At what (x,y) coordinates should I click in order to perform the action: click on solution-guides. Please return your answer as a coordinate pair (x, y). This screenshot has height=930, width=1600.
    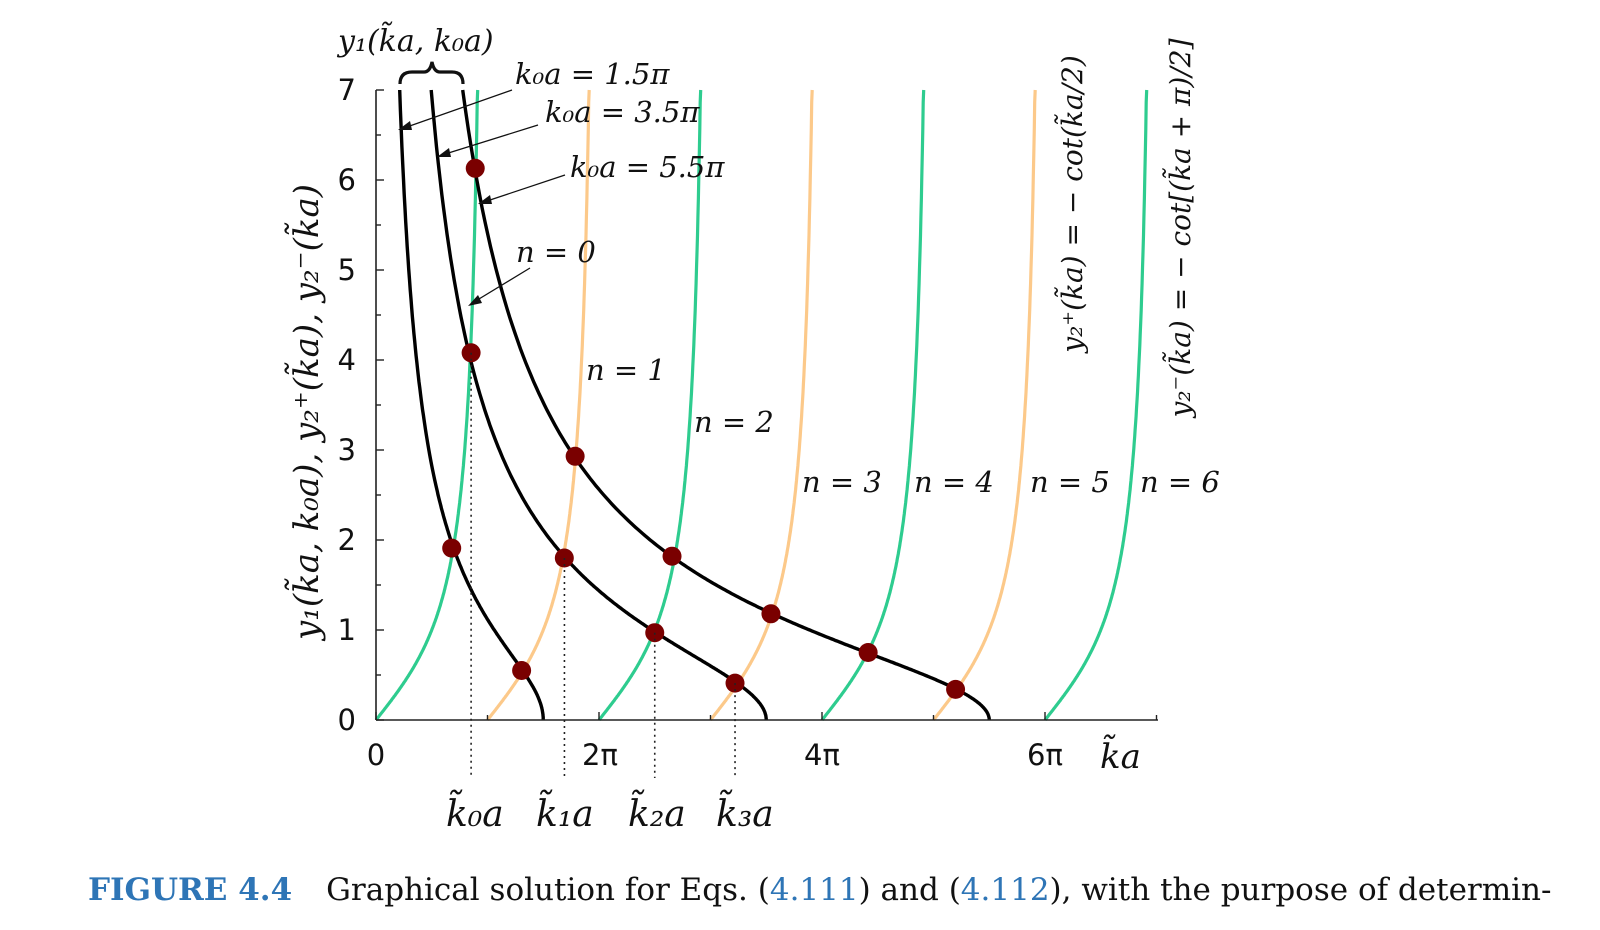
    Looking at the image, I should click on (603, 565).